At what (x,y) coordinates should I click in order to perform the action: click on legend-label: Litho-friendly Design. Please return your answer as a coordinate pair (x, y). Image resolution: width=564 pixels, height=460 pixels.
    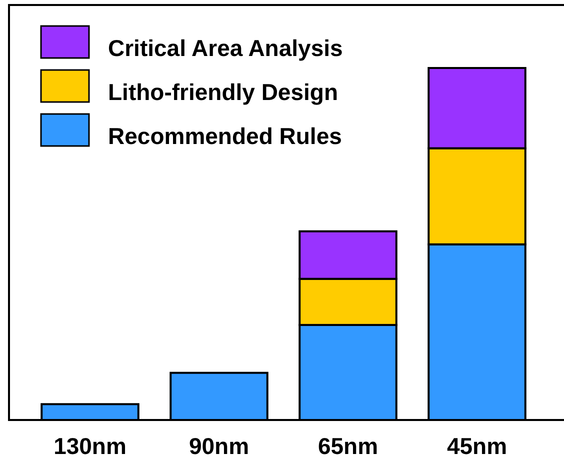
    Looking at the image, I should click on (223, 92).